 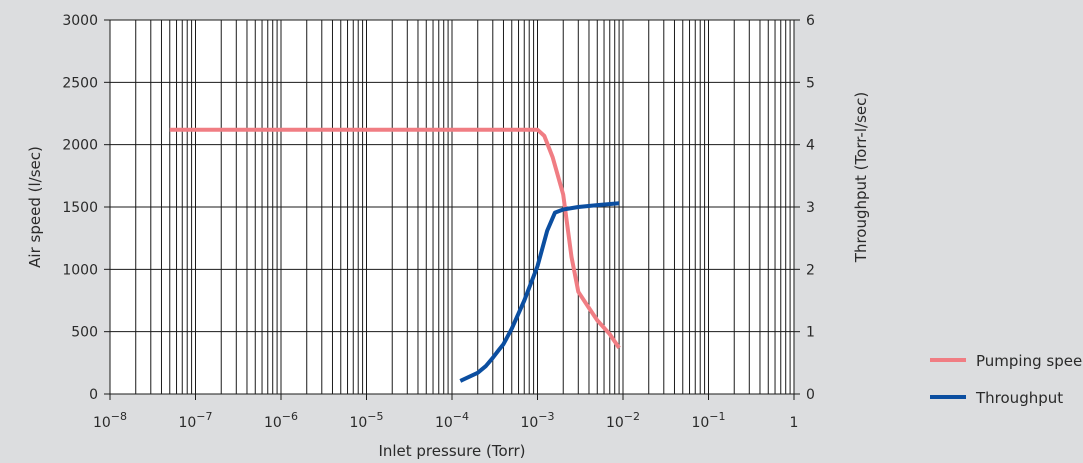 I want to click on x-tick-label: 10⁻⁵, so click(x=366, y=420).